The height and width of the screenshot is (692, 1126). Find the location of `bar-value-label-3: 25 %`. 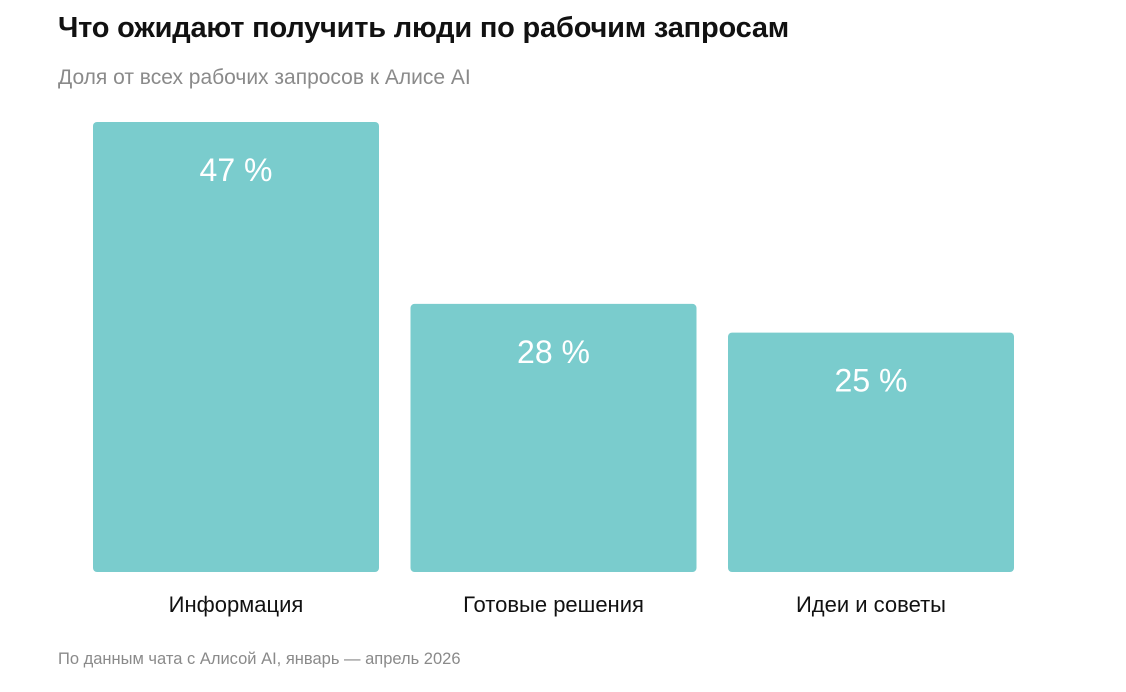

bar-value-label-3: 25 % is located at coordinates (871, 381).